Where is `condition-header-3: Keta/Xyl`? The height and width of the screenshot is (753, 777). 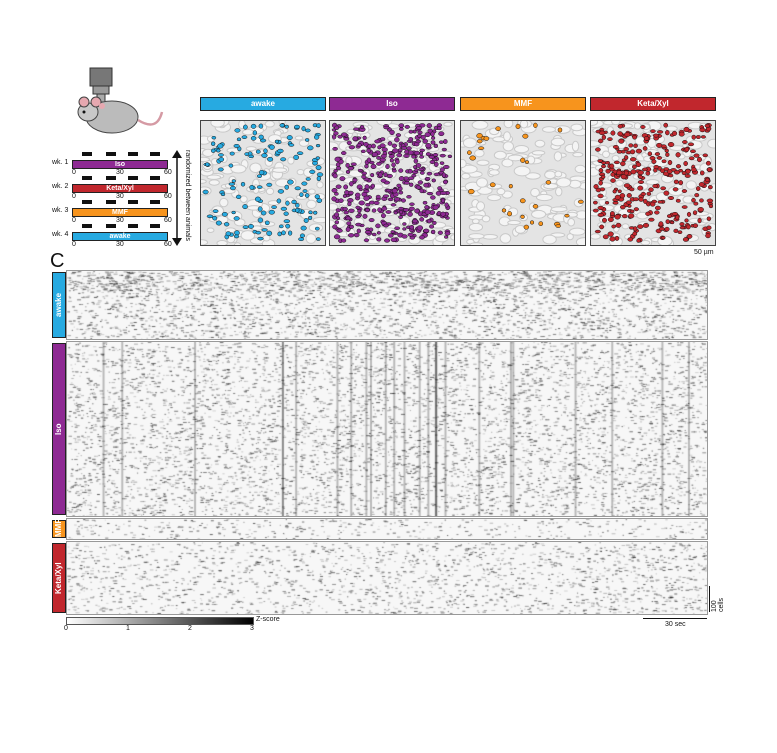 condition-header-3: Keta/Xyl is located at coordinates (653, 104).